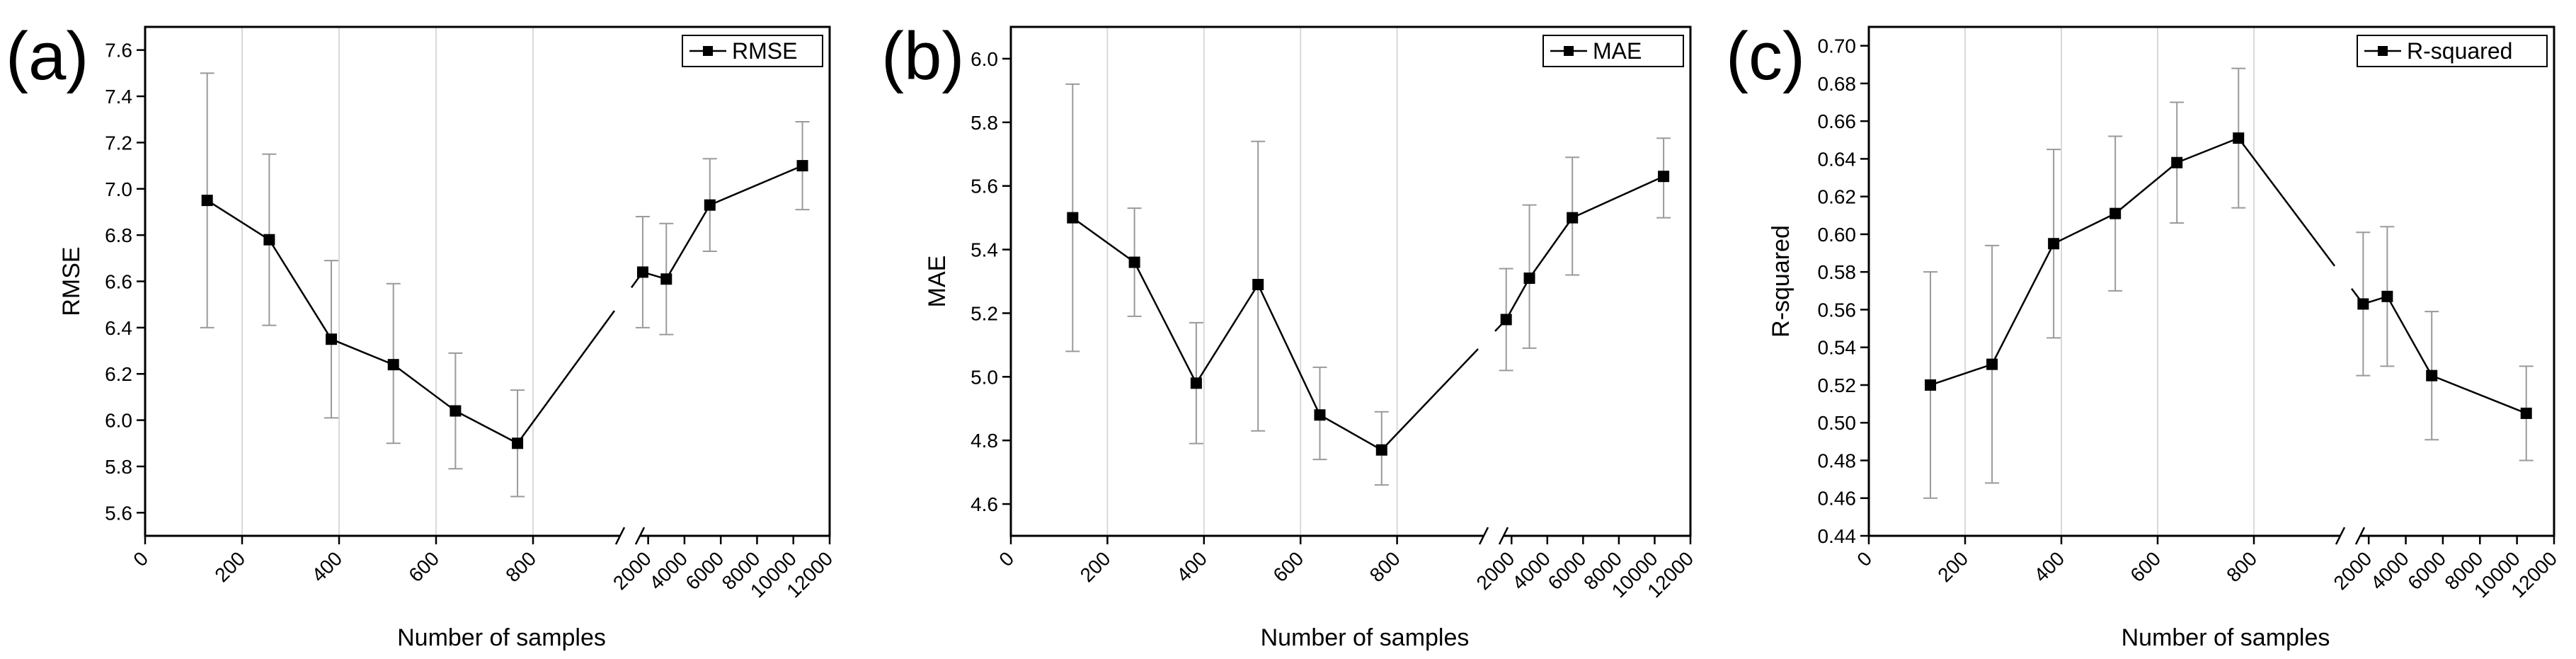 Image resolution: width=2576 pixels, height=659 pixels. Describe the element at coordinates (1837, 159) in the screenshot. I see `y-tick-label: 0.64` at that location.